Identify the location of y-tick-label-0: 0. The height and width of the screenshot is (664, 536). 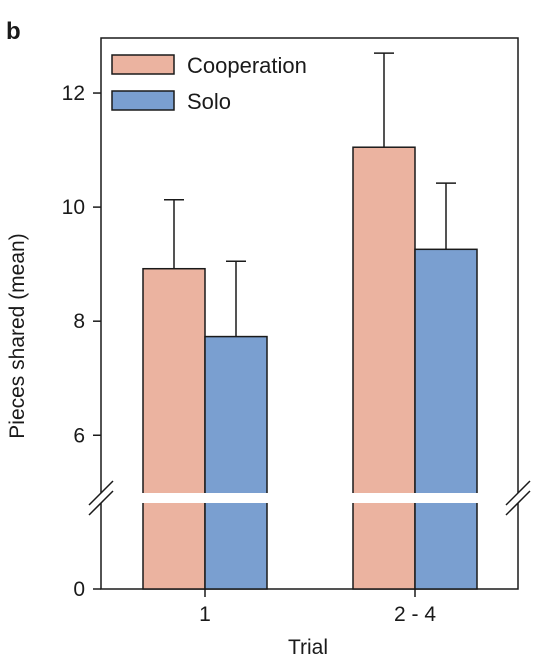
(79, 589).